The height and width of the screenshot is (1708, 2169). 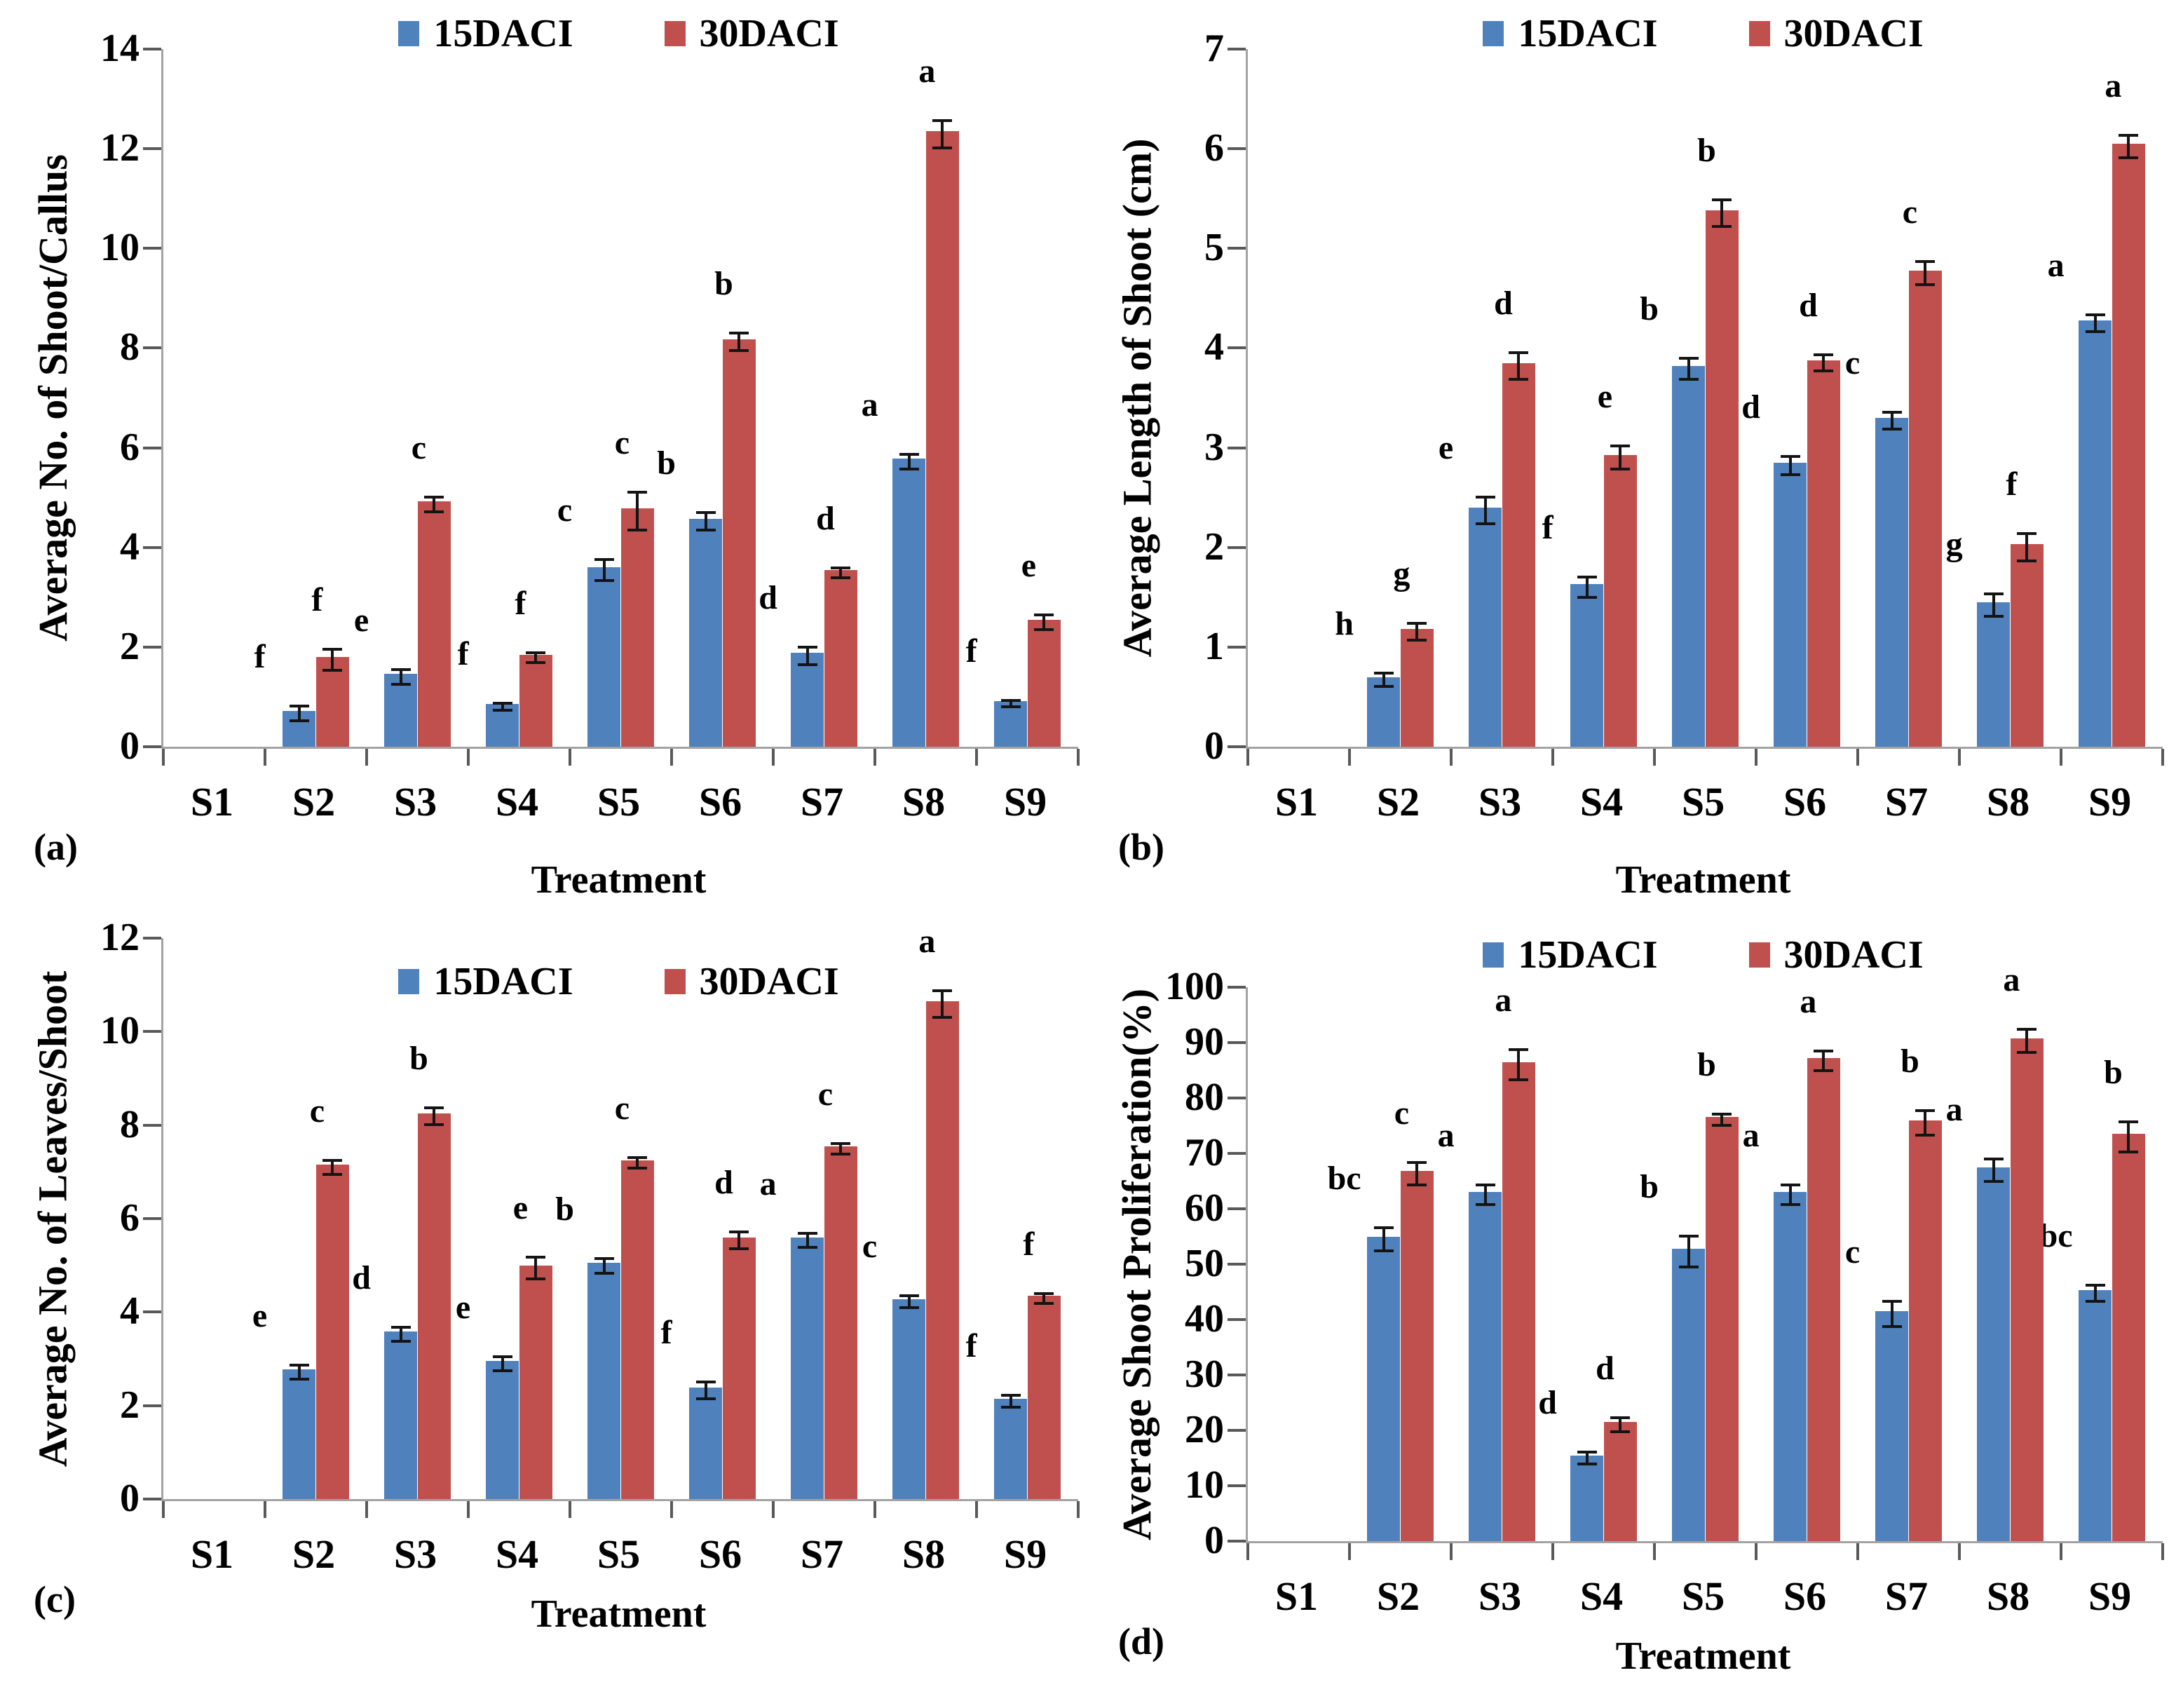 I want to click on legend-item-30DACI: 30DACI, so click(x=751, y=33).